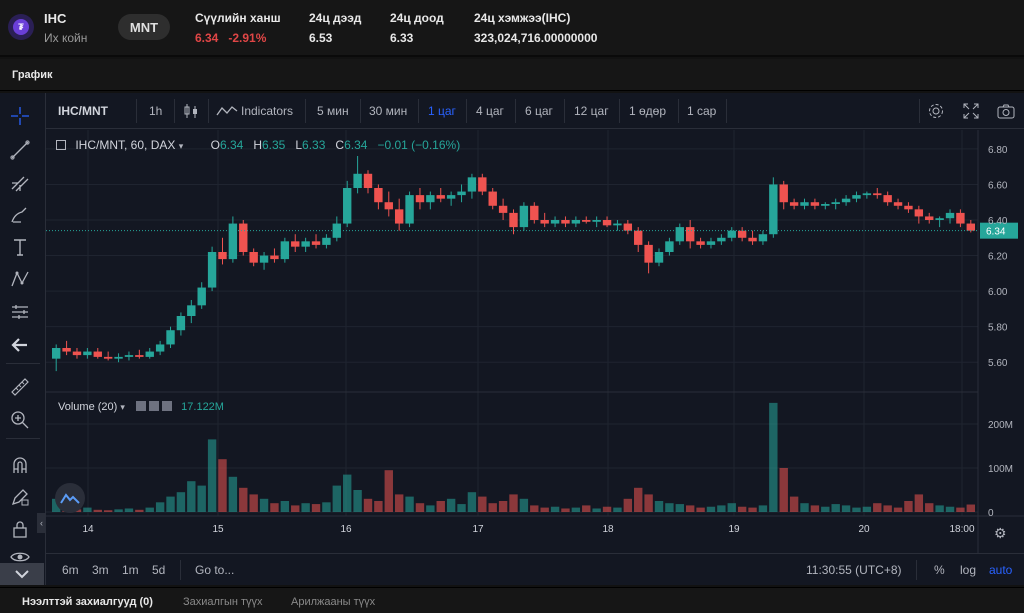  Describe the element at coordinates (20, 312) in the screenshot. I see `prediction-tool-icon` at that location.